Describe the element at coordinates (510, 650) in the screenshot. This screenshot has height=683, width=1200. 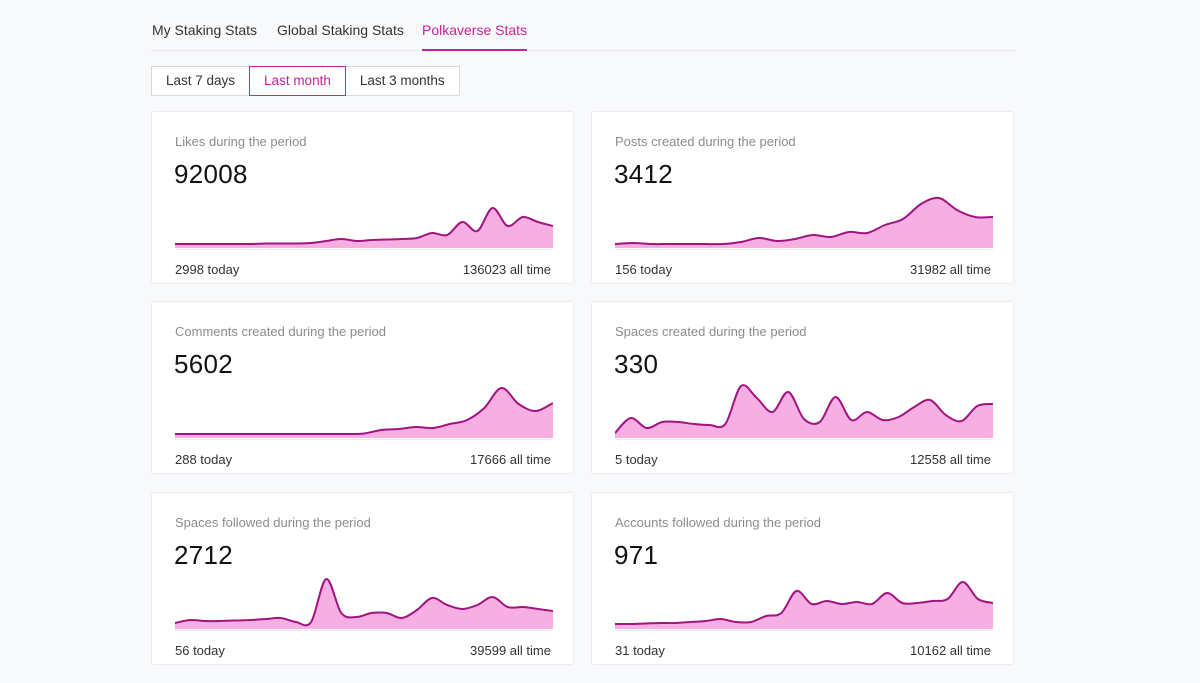
I see `stat-card-alltime: 39599 all time` at that location.